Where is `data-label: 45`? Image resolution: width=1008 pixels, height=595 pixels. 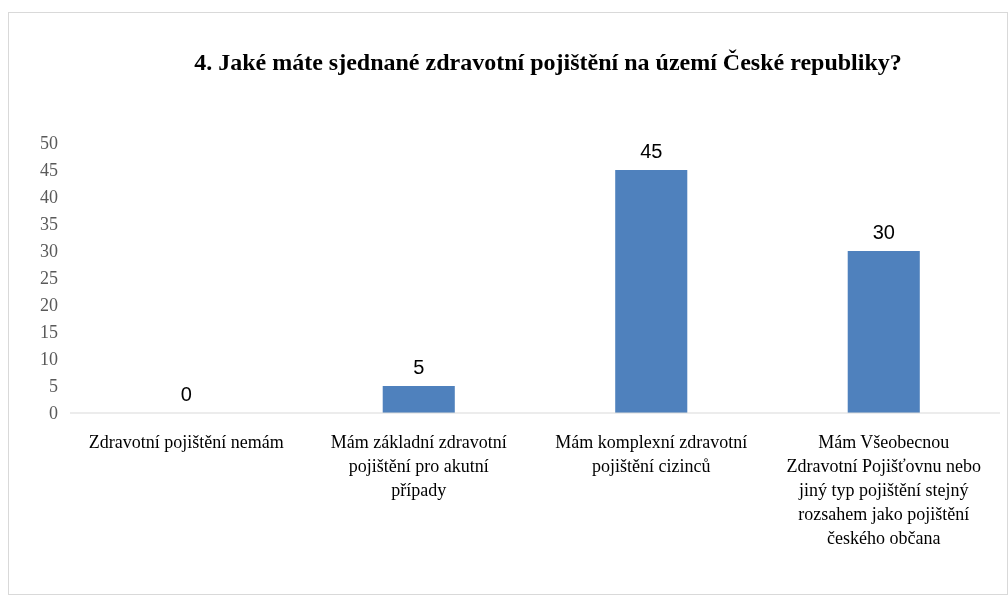
data-label: 45 is located at coordinates (651, 151).